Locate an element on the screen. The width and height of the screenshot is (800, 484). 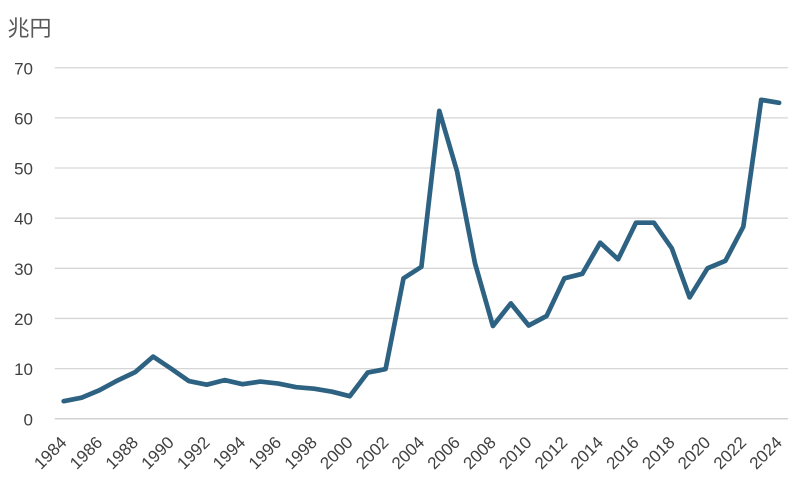
svg-text: 30 is located at coordinates (23, 269).